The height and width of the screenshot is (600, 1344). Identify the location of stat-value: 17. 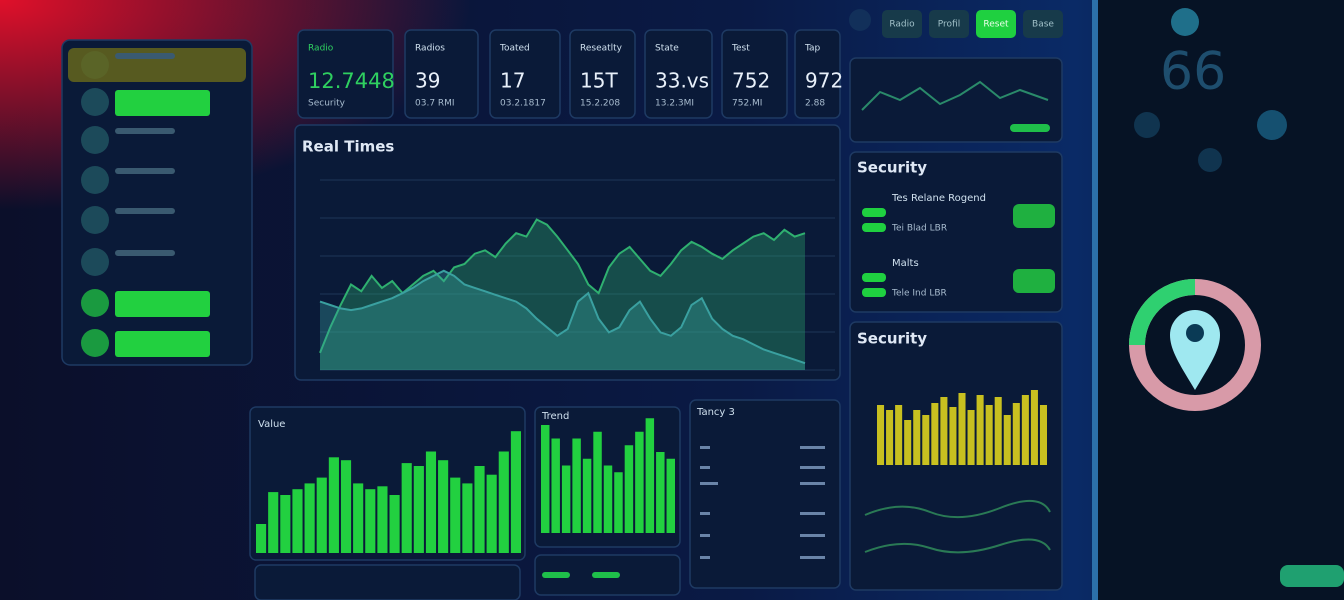
(512, 81).